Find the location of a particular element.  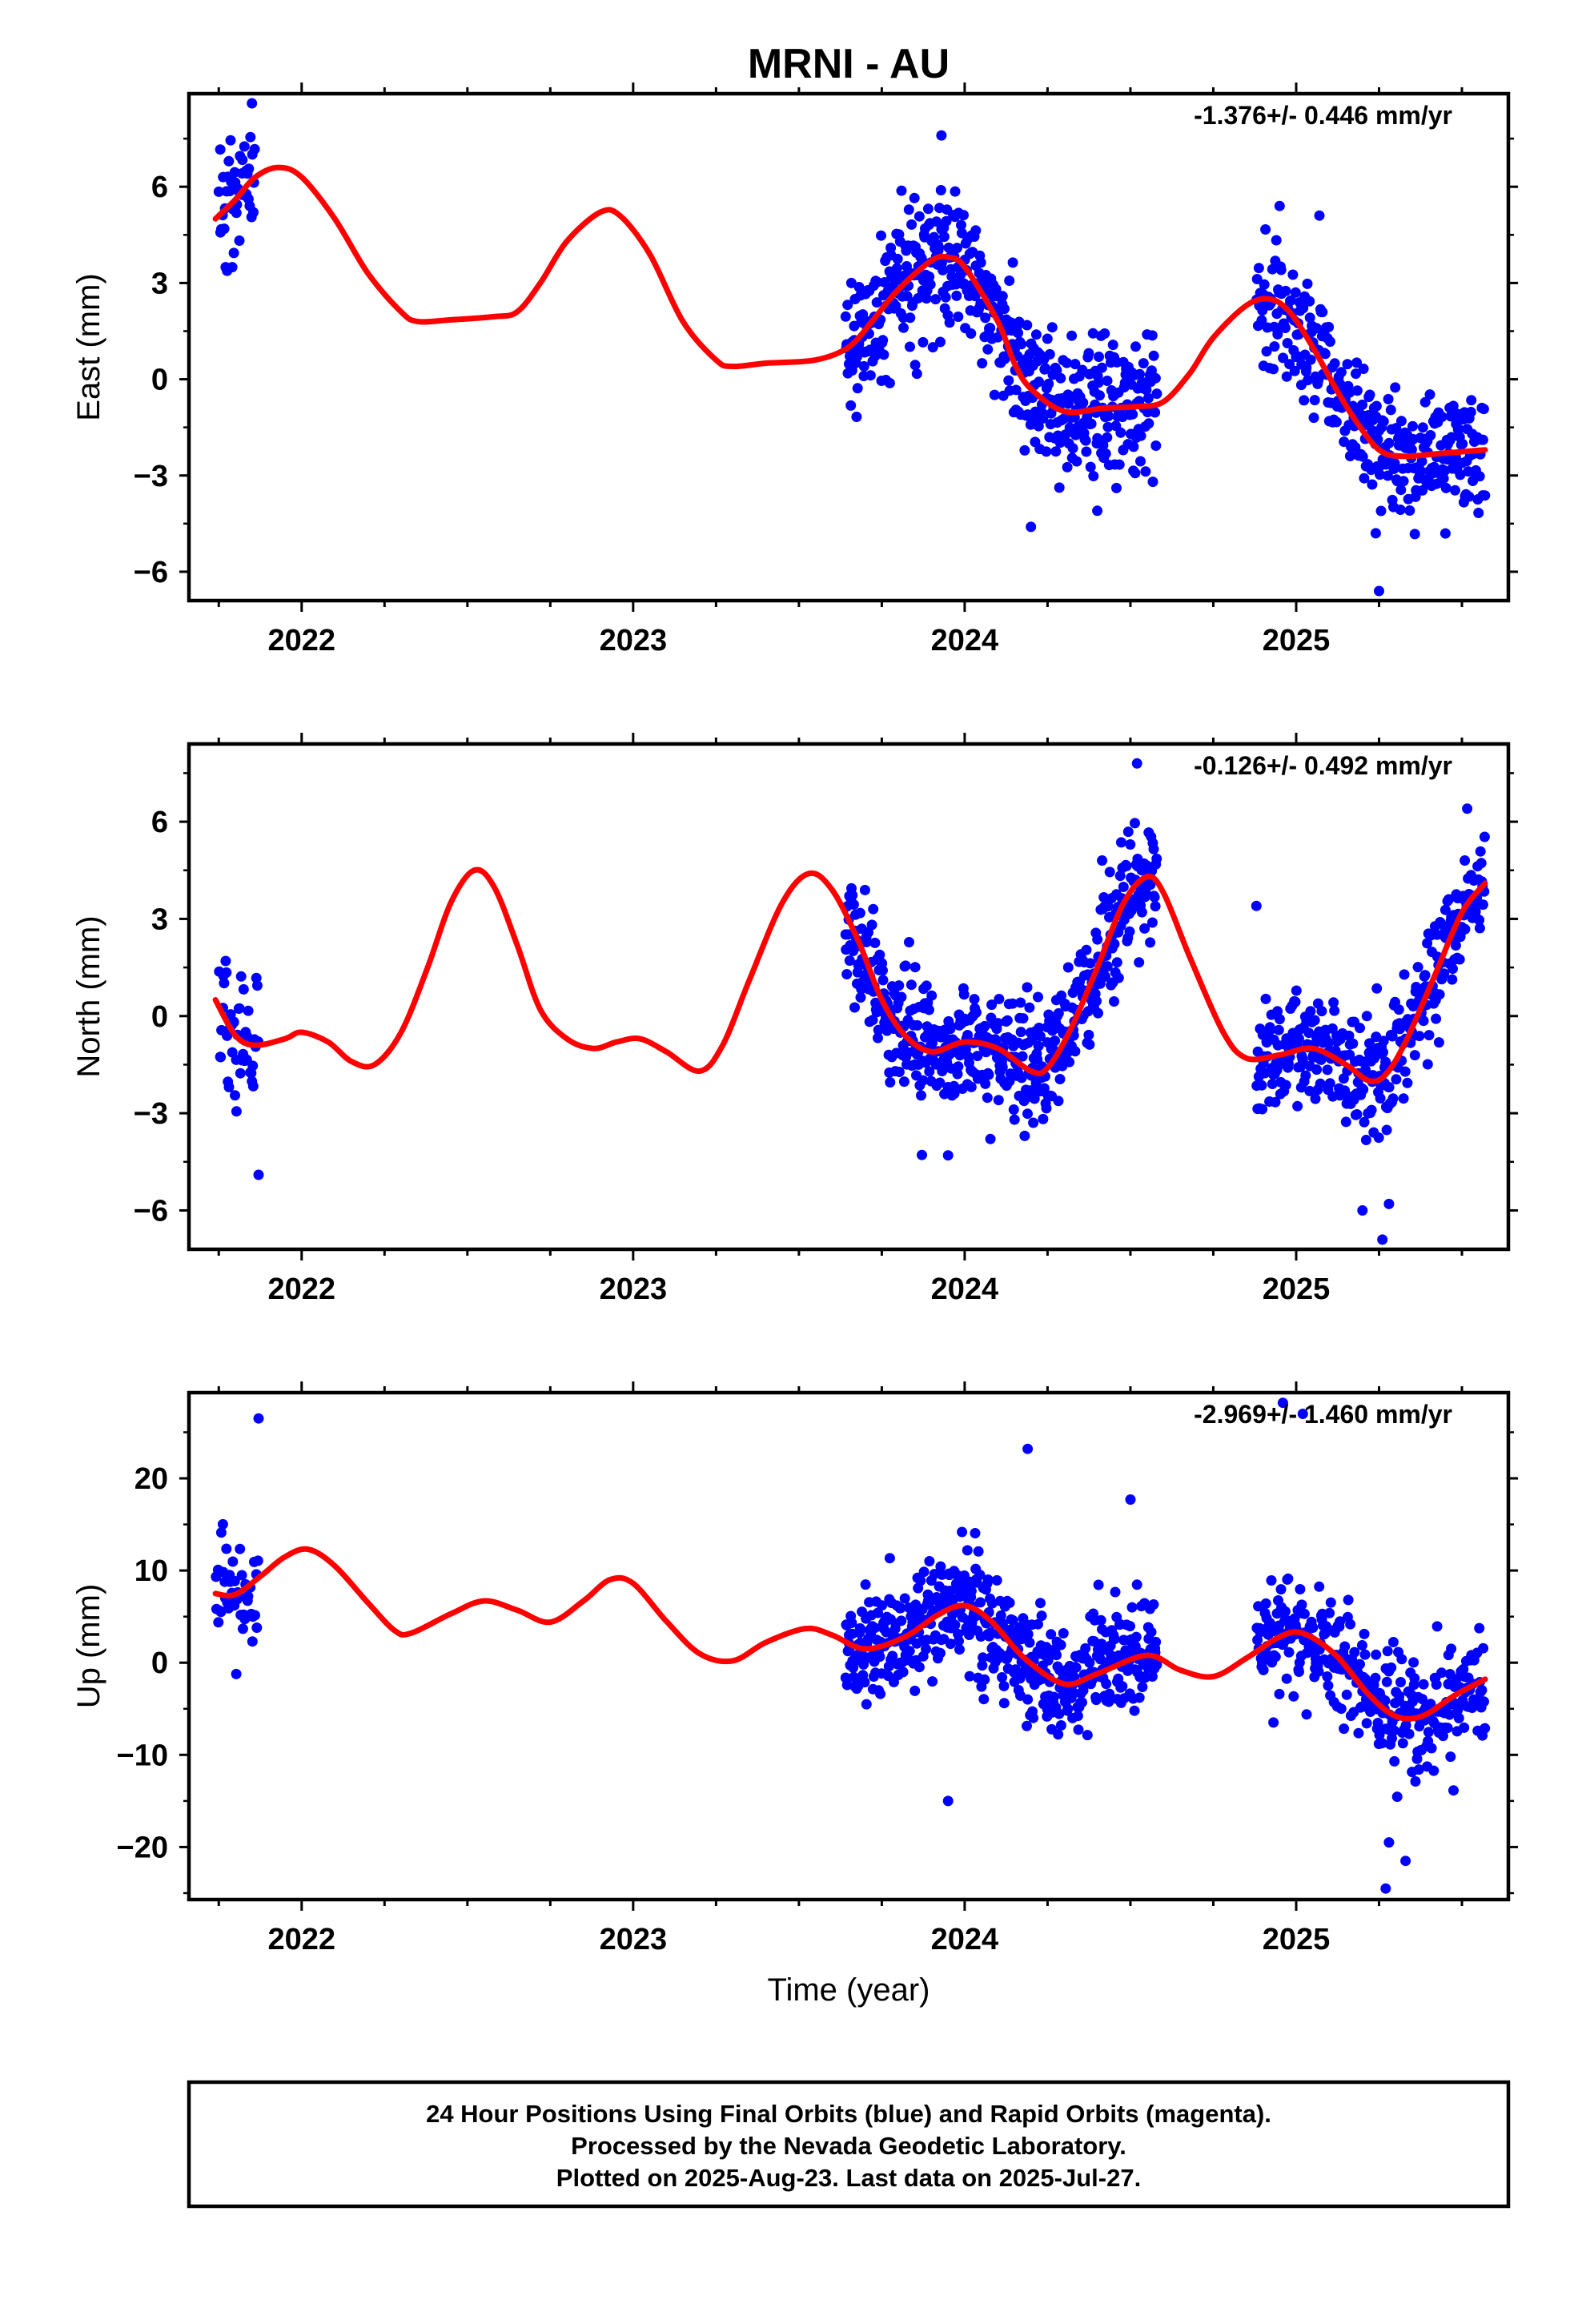

up-y-tick-label: −20 is located at coordinates (142, 1847).